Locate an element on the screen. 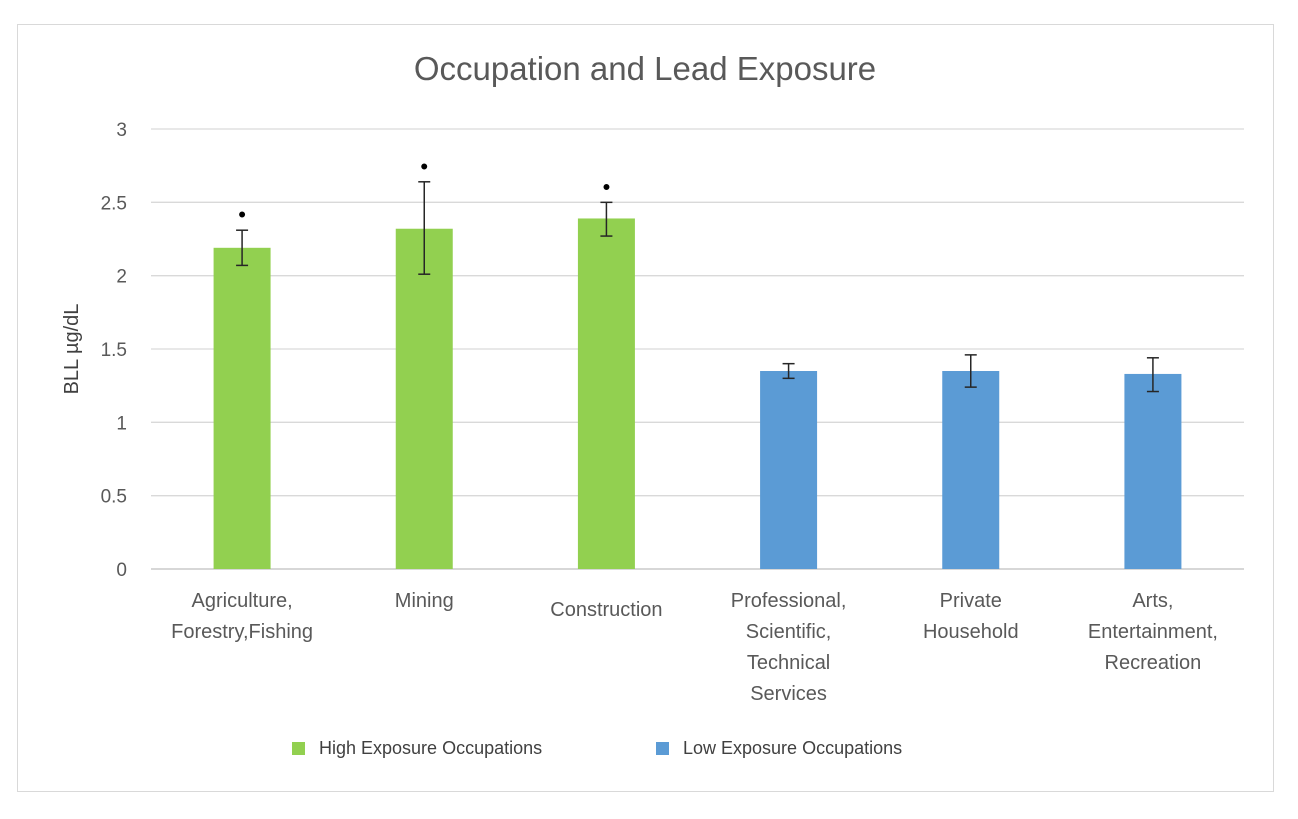 This screenshot has height=819, width=1298. x-tick-label: Agriculture, Forestry,Fishing is located at coordinates (242, 616).